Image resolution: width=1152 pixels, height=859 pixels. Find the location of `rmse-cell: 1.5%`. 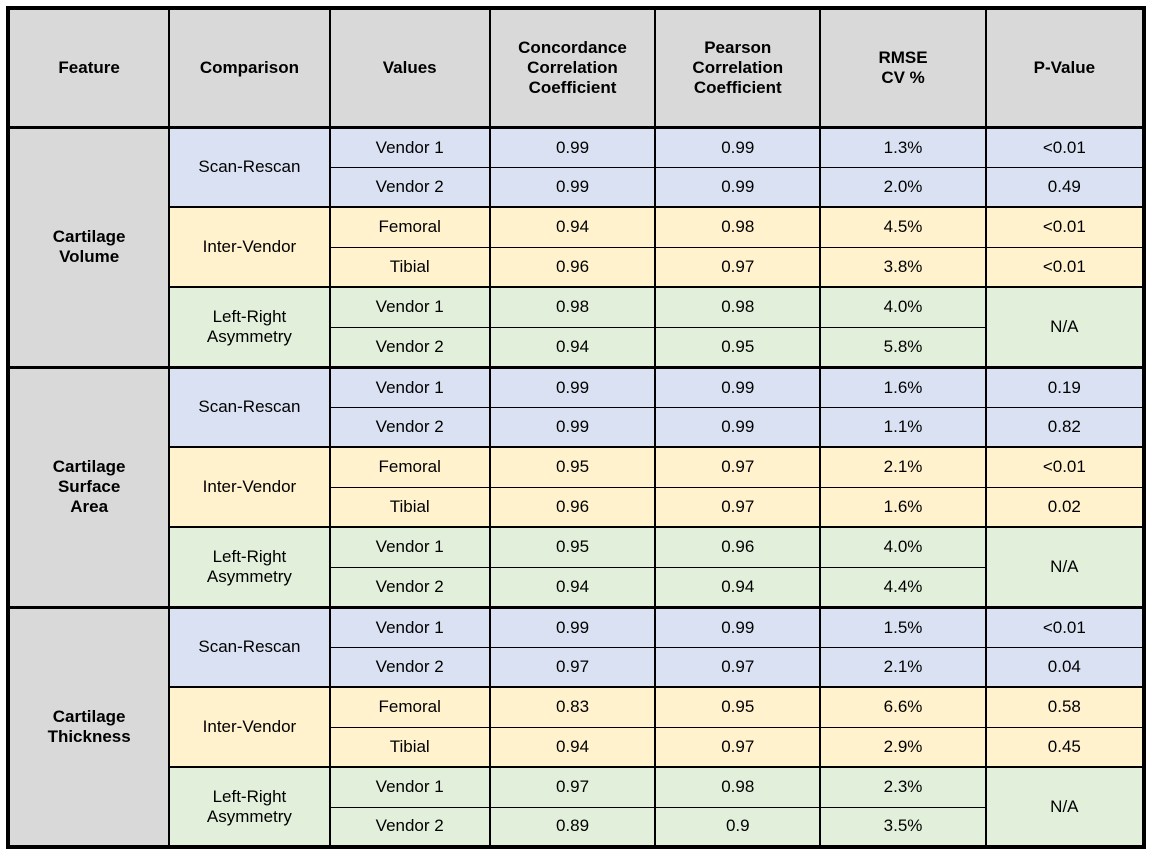

rmse-cell: 1.5% is located at coordinates (903, 626).